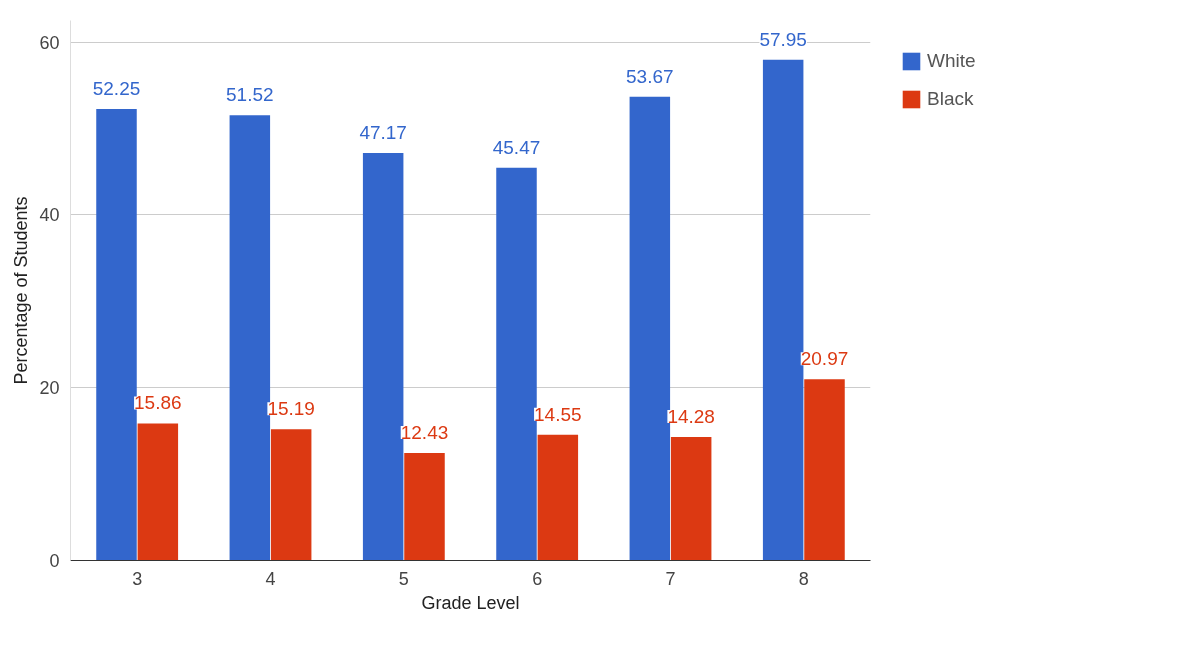 This screenshot has height=658, width=1187. What do you see at coordinates (116, 89) in the screenshot?
I see `data-label: 52.25` at bounding box center [116, 89].